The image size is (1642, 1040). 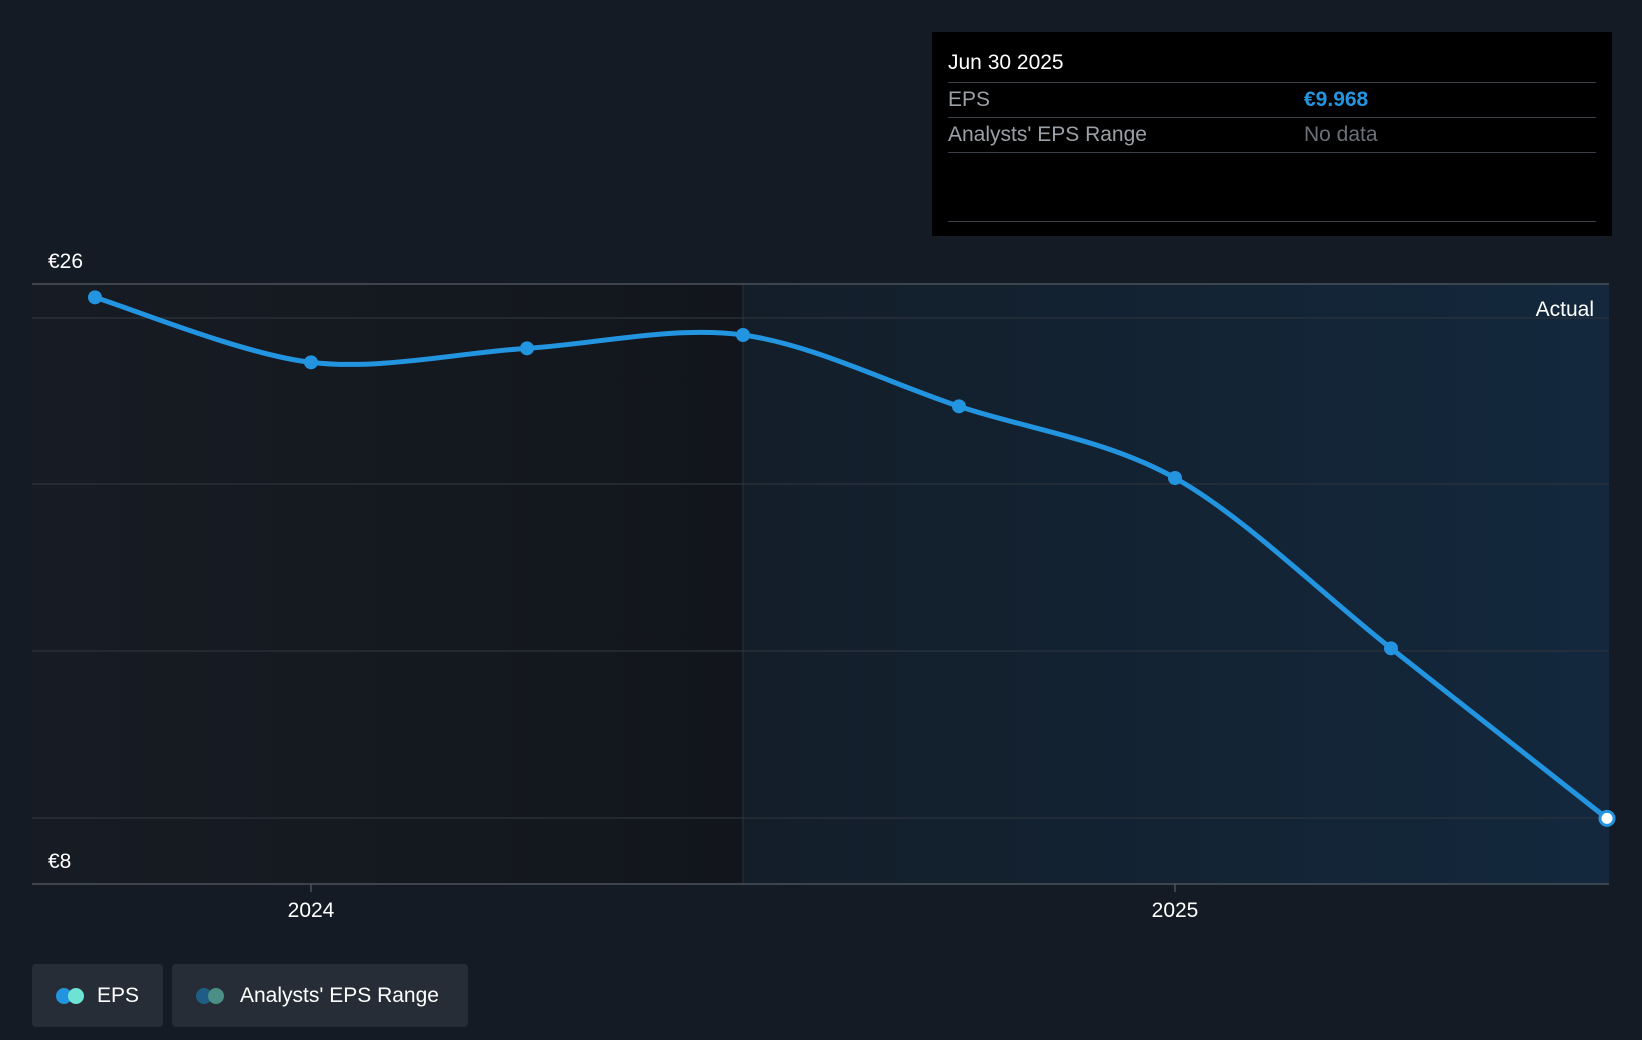 I want to click on range-dot-icon, so click(x=216, y=995).